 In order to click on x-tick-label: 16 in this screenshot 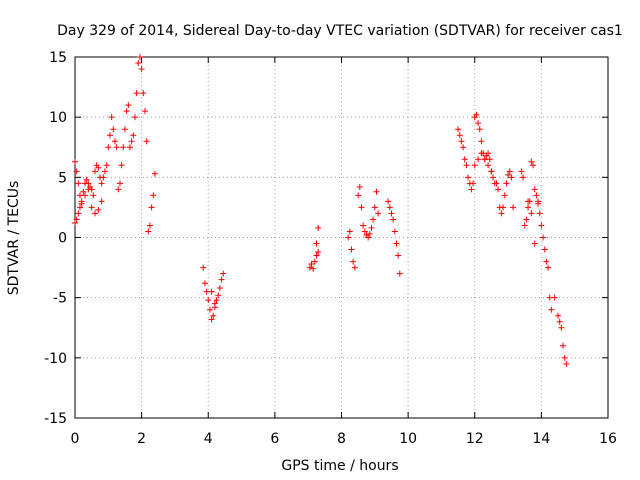, I will do `click(608, 439)`.